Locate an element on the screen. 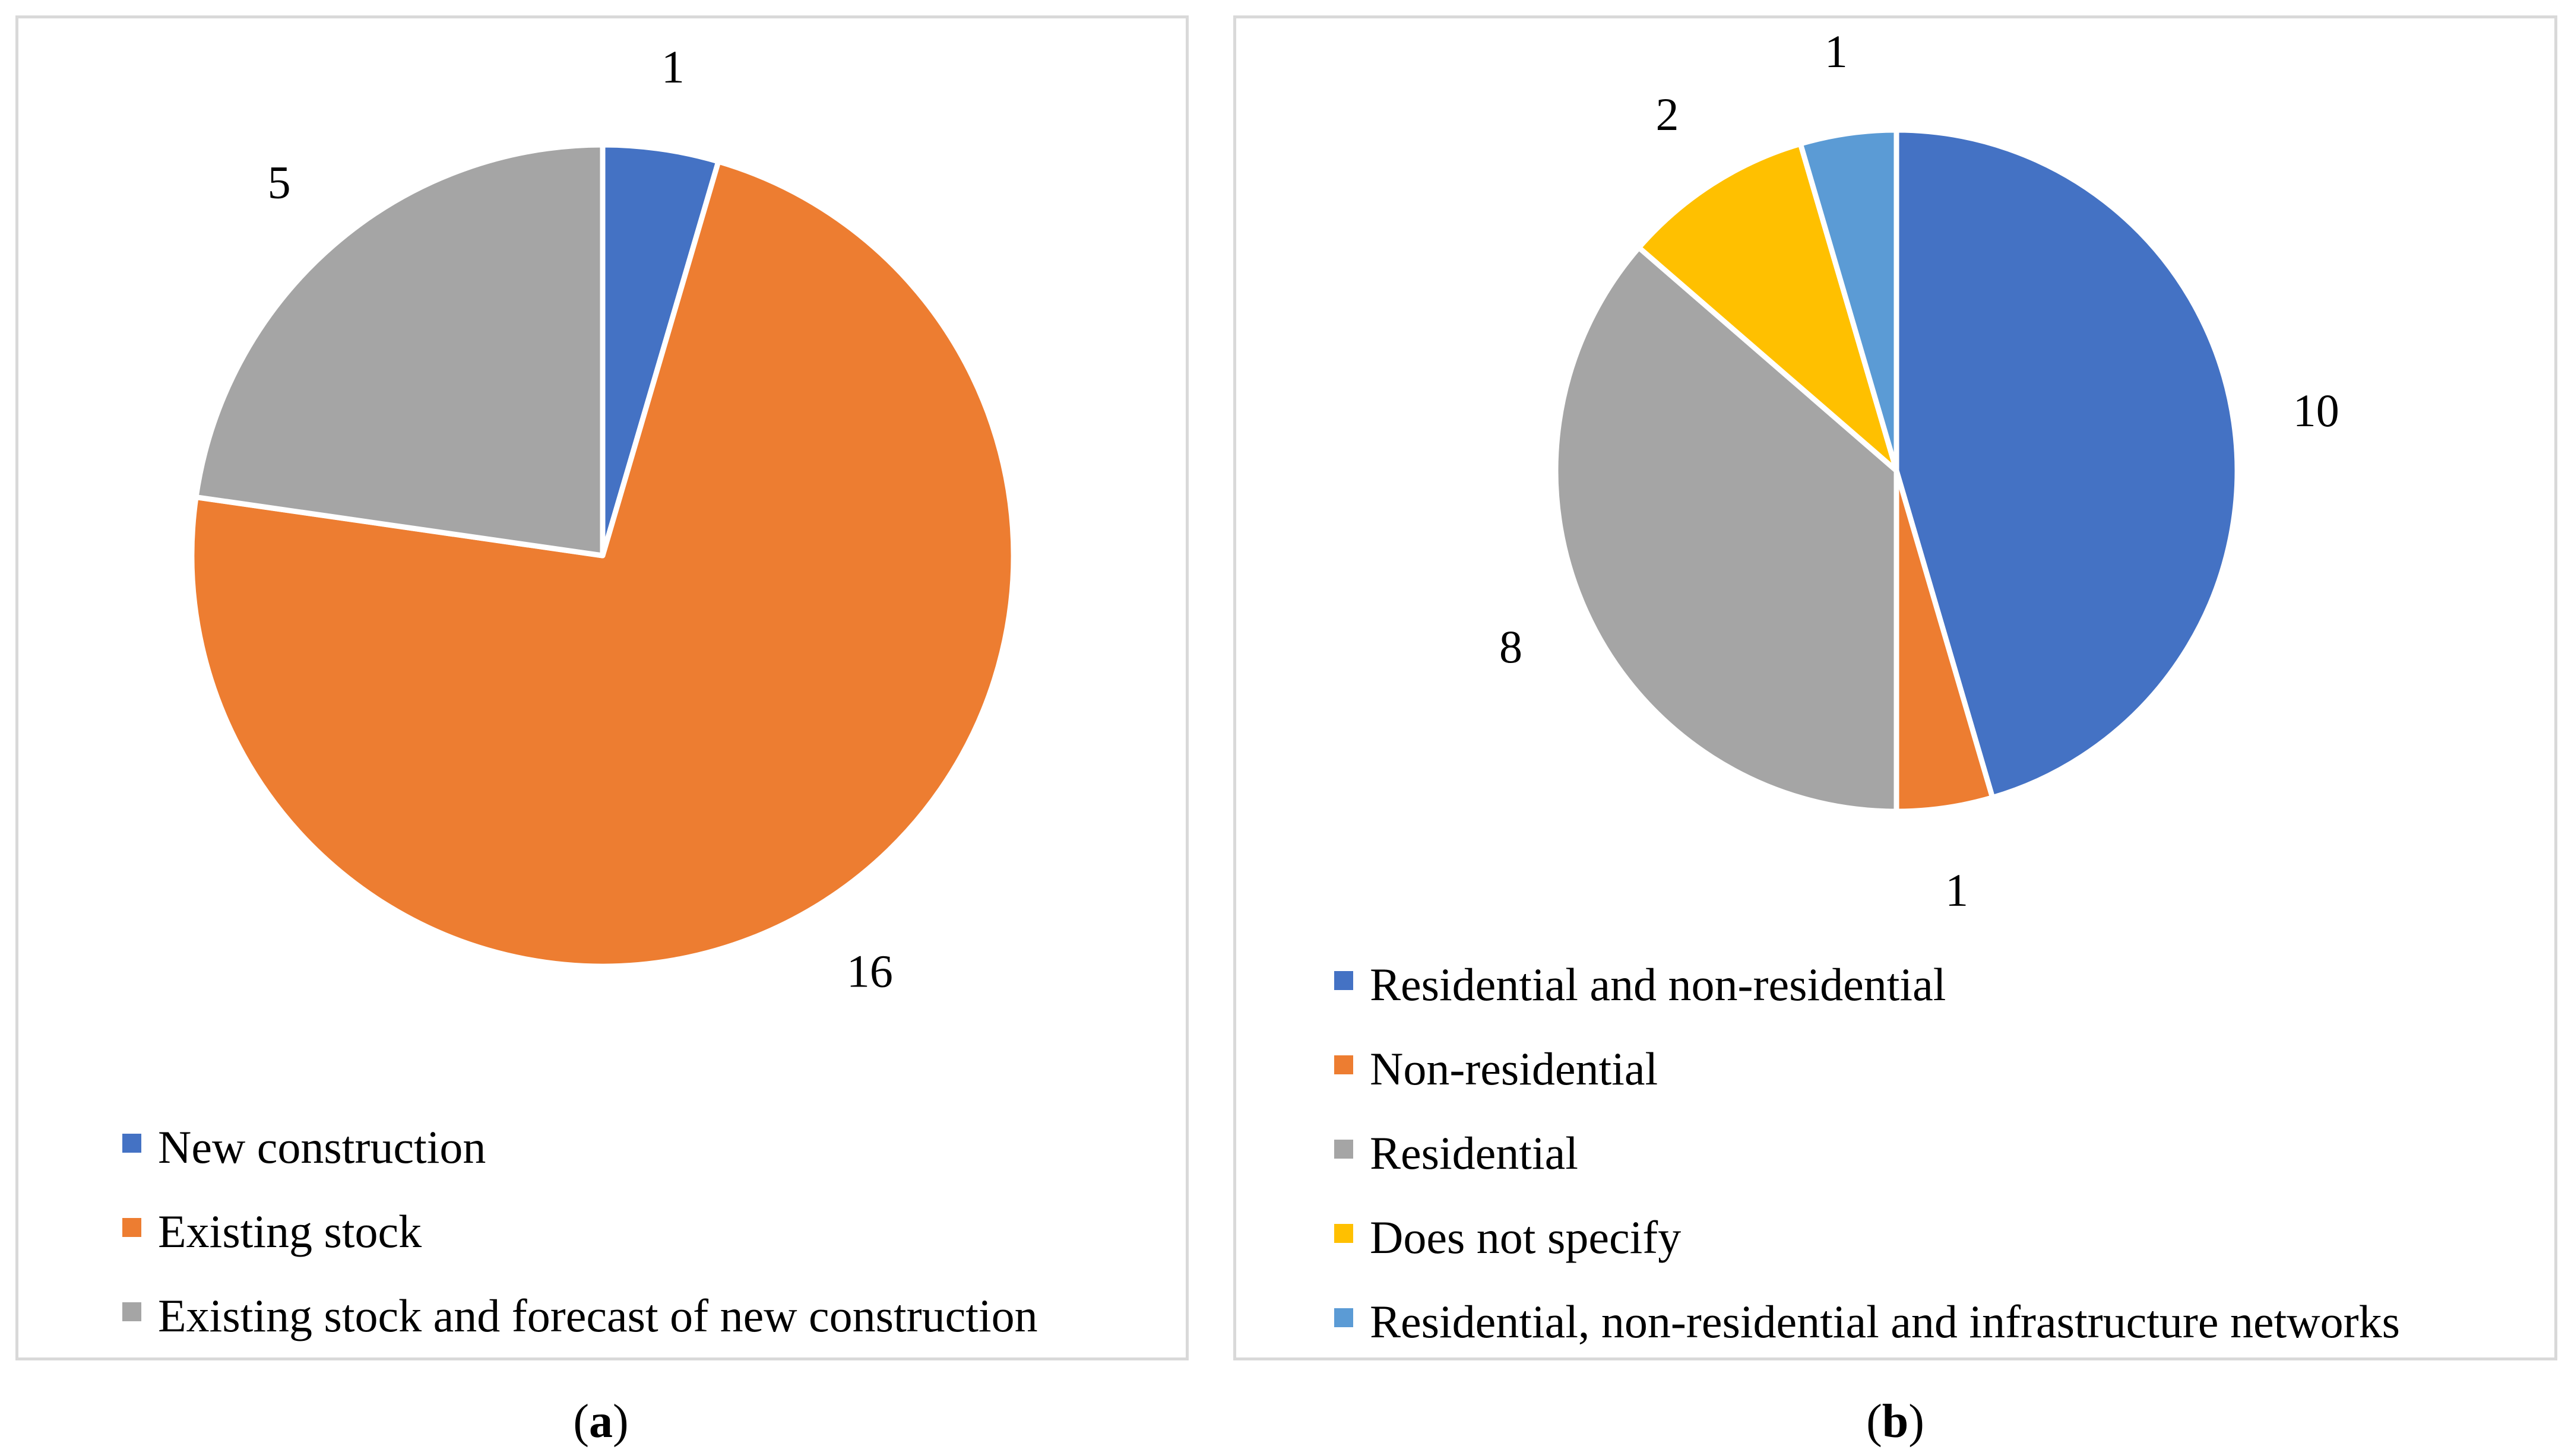 The height and width of the screenshot is (1456, 2568). legend-label: Does not specify is located at coordinates (1526, 1237).